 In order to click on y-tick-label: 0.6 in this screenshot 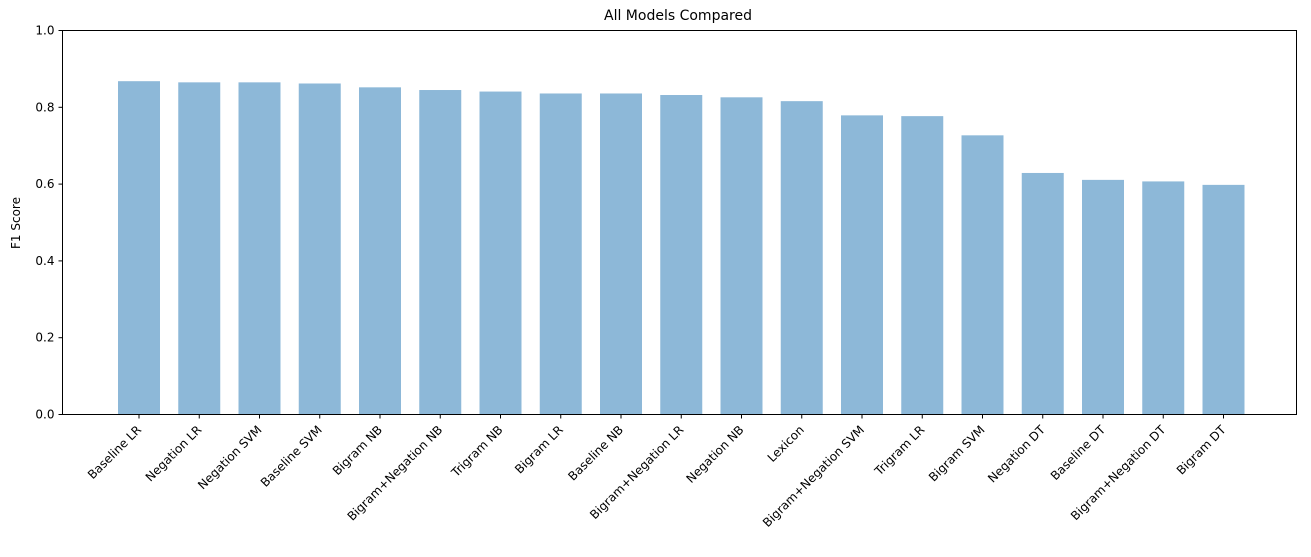, I will do `click(44, 184)`.